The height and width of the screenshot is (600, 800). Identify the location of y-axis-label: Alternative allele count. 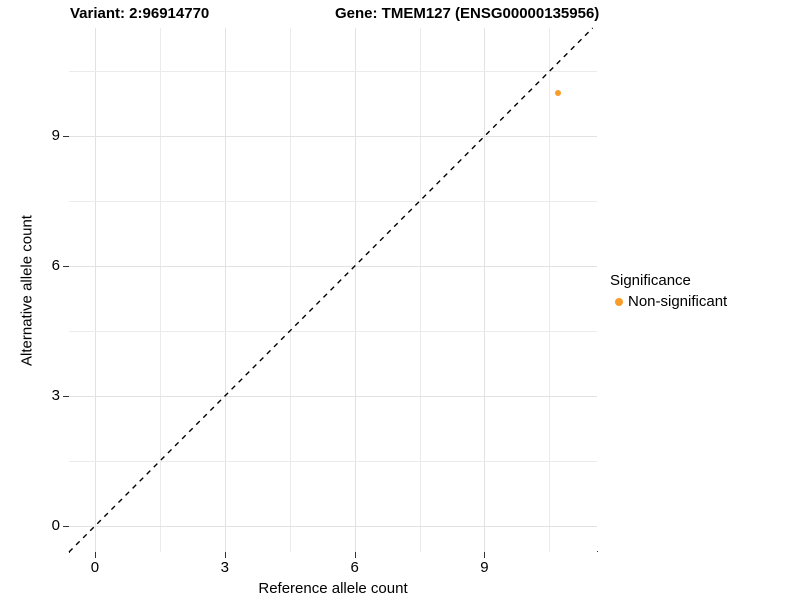
(27, 290).